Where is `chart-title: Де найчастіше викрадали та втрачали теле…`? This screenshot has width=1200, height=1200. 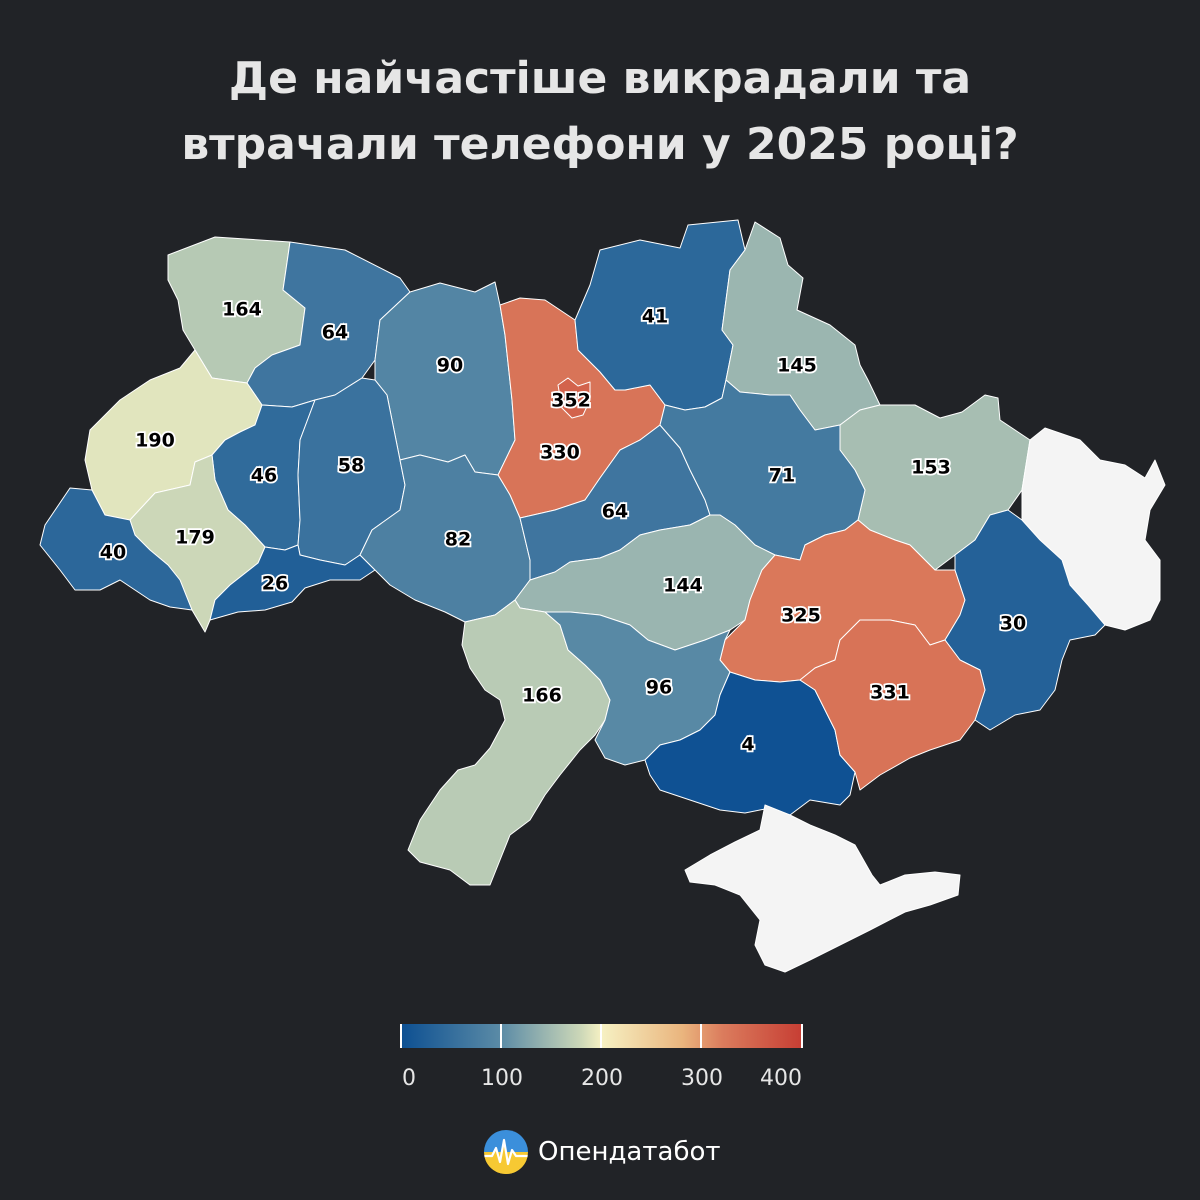
chart-title: Де найчастіше викрадали та втрачали теле… is located at coordinates (600, 112).